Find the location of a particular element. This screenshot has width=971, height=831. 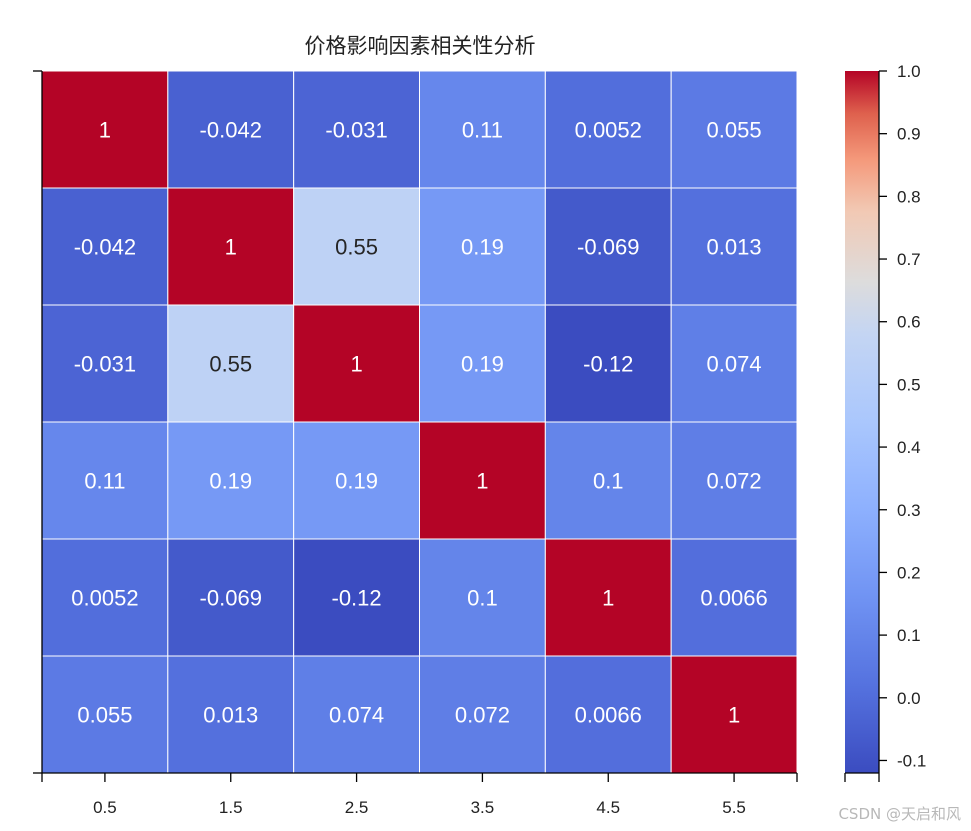

x-tick-label: 3.5 is located at coordinates (483, 807).